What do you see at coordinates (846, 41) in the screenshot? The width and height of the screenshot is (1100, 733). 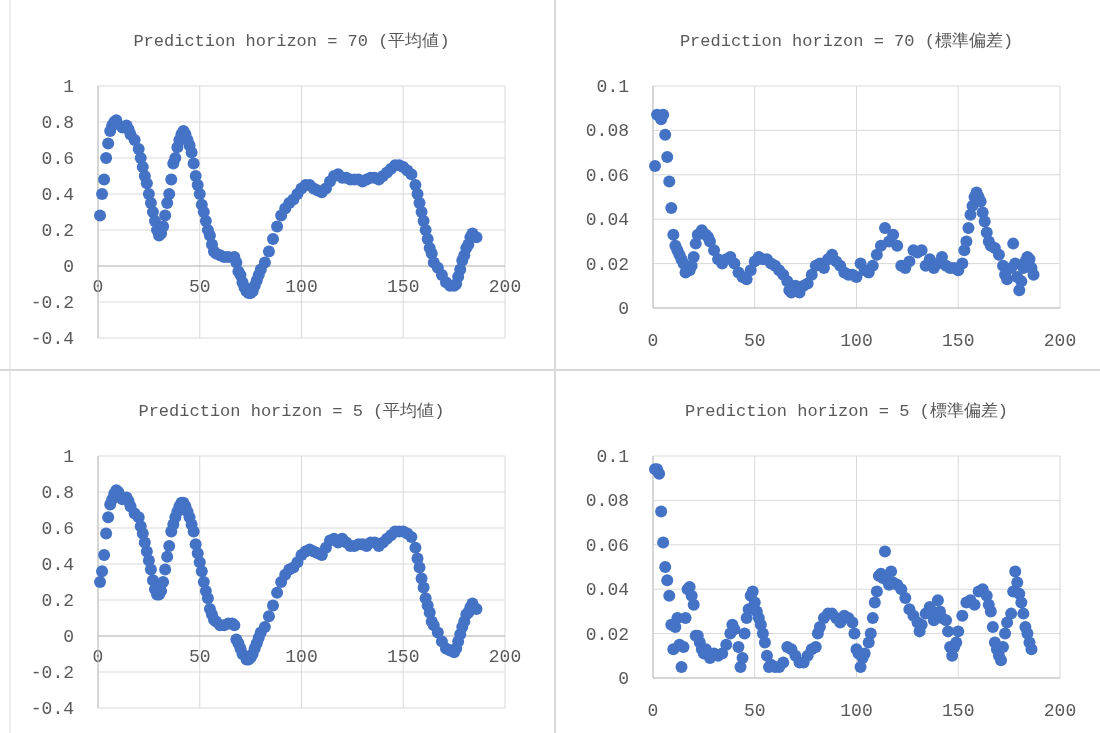 I see `chart-title: Prediction horizon = 70 (標準偏差)` at bounding box center [846, 41].